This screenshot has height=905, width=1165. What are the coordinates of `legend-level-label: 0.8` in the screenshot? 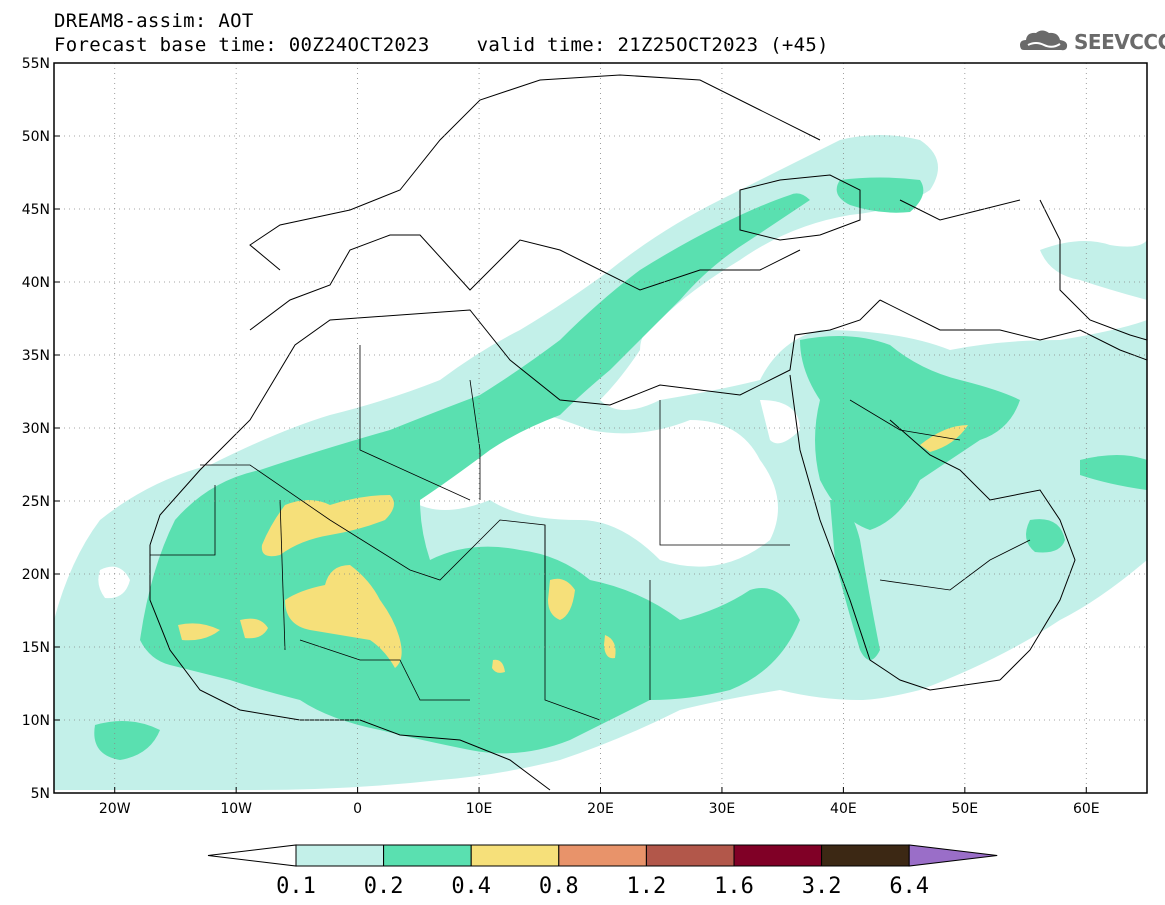 It's located at (559, 886).